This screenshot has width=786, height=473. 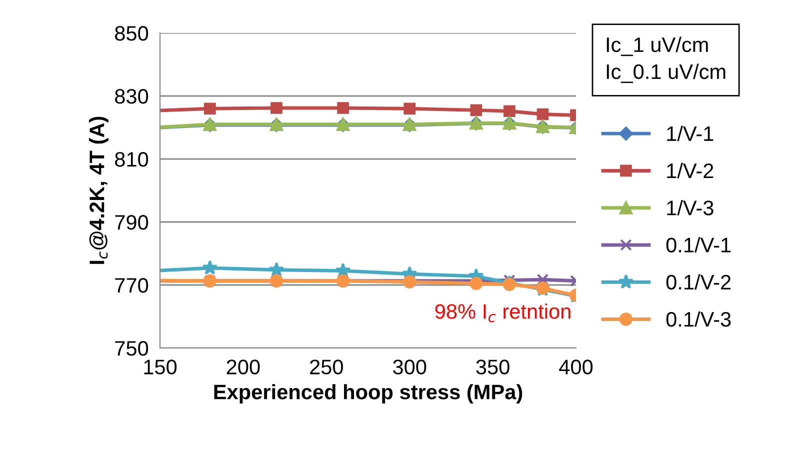 What do you see at coordinates (502, 313) in the screenshot?
I see `annotation: 98% I$_{c}$ retntion` at bounding box center [502, 313].